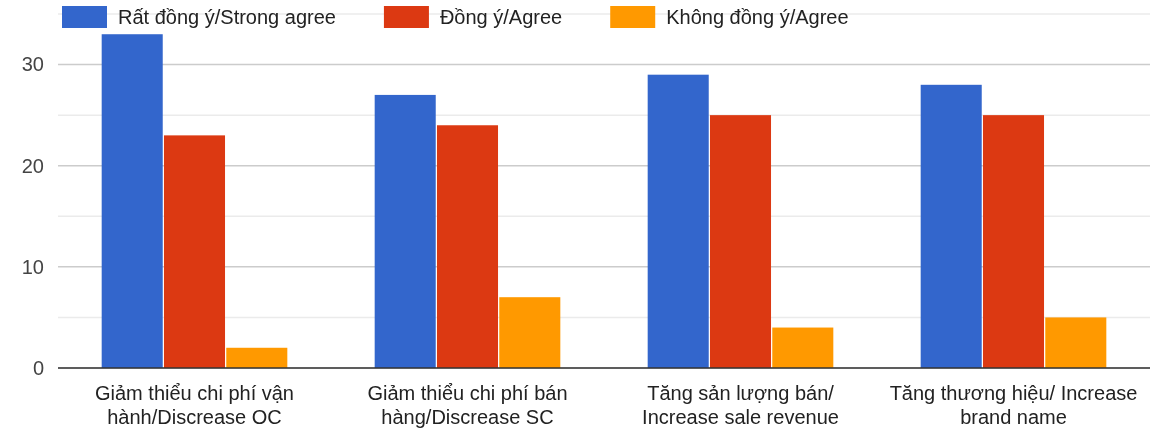  What do you see at coordinates (227, 17) in the screenshot?
I see `legend-label: Rất đồng ý/Strong agree` at bounding box center [227, 17].